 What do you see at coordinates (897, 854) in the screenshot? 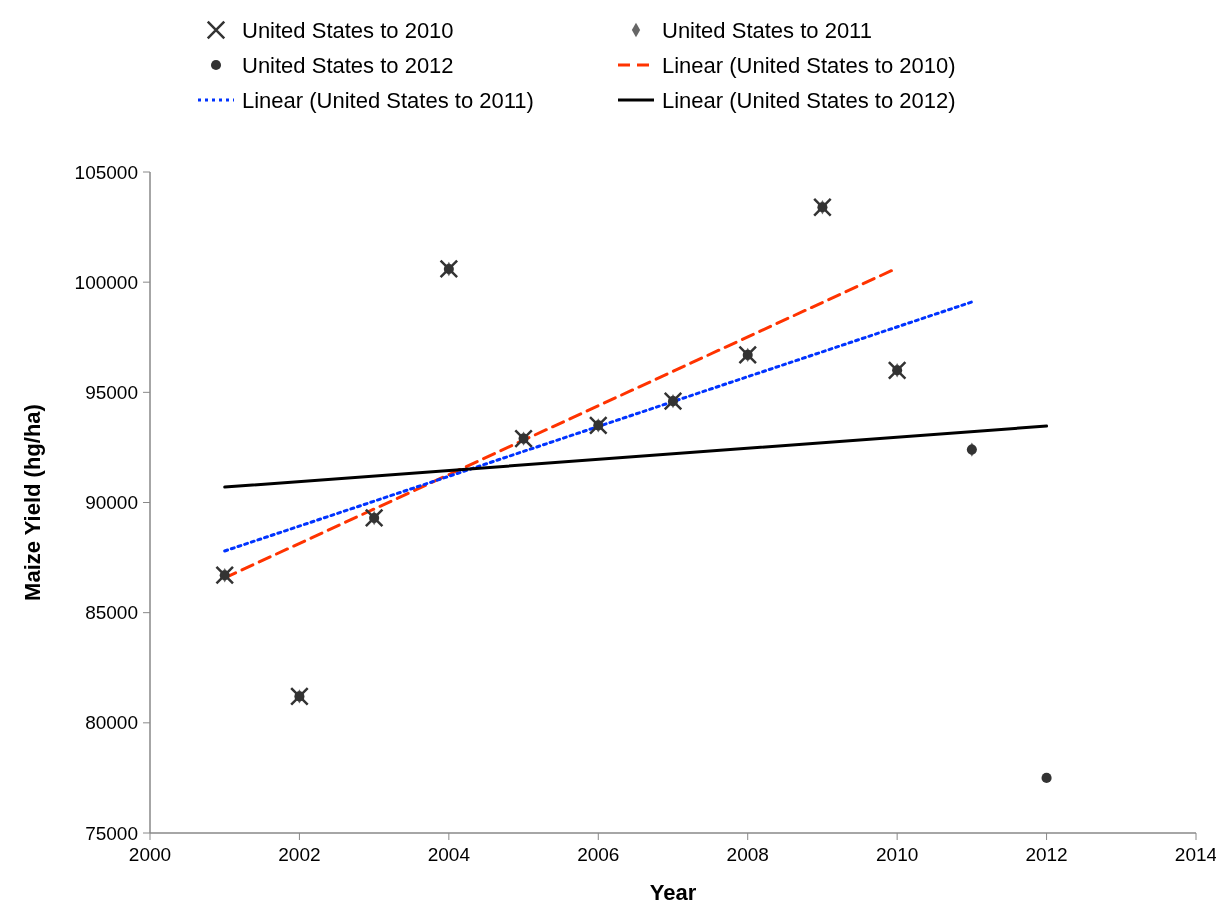
I see `x-tick-label: 2010` at bounding box center [897, 854].